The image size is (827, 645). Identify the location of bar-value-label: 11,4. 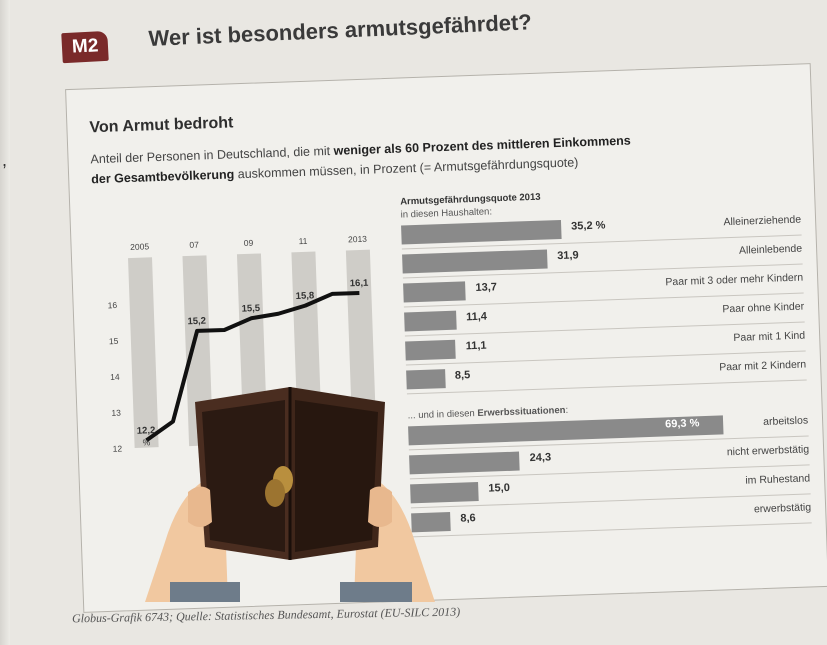
(476, 317).